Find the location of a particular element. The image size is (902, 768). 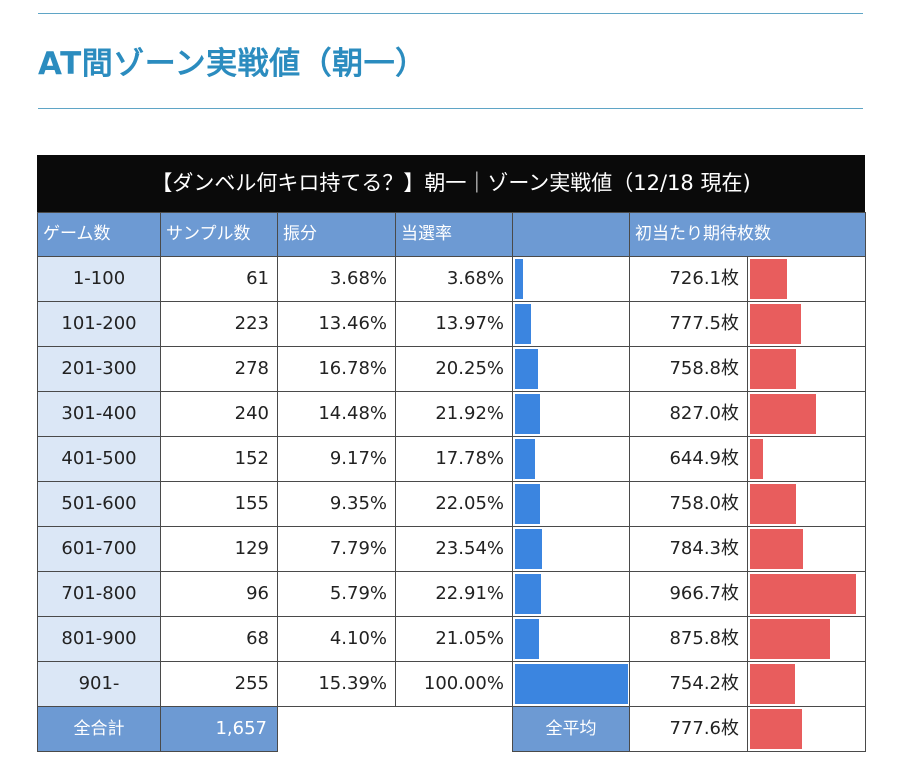

average-expected-bar is located at coordinates (776, 729).